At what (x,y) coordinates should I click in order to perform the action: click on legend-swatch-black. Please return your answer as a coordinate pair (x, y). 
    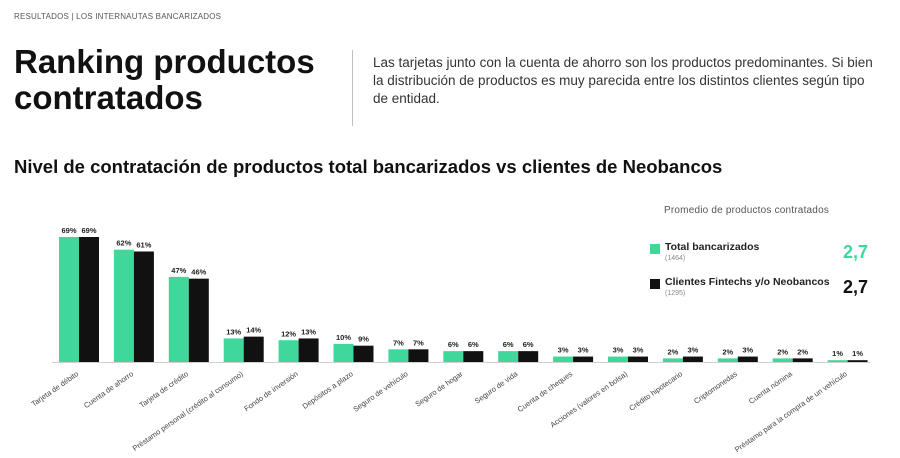
    Looking at the image, I should click on (655, 284).